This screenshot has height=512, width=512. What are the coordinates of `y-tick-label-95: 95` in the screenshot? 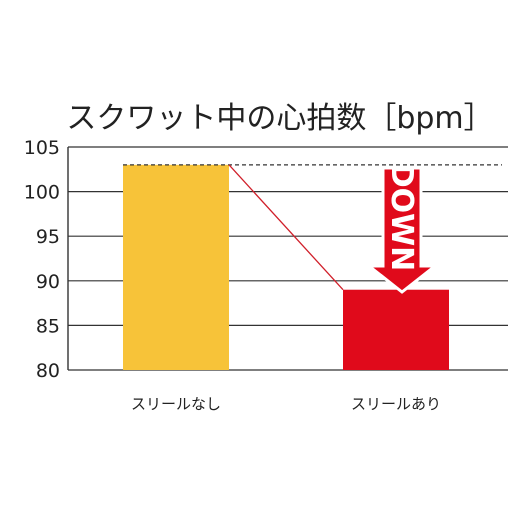 It's located at (48, 237).